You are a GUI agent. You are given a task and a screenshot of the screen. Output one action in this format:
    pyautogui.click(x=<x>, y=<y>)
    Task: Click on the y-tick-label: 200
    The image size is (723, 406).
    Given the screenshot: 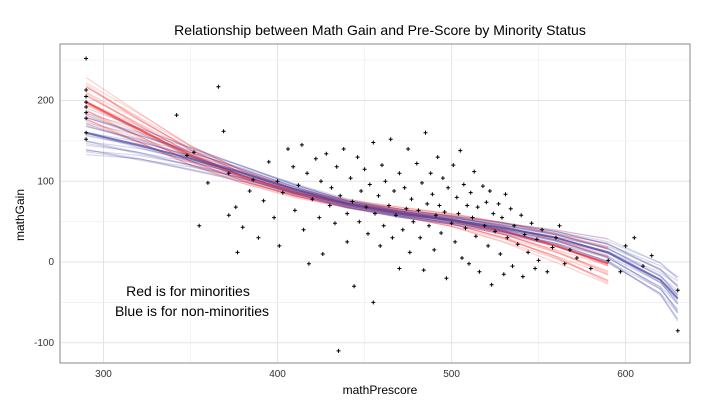 What is the action you would take?
    pyautogui.click(x=45, y=101)
    